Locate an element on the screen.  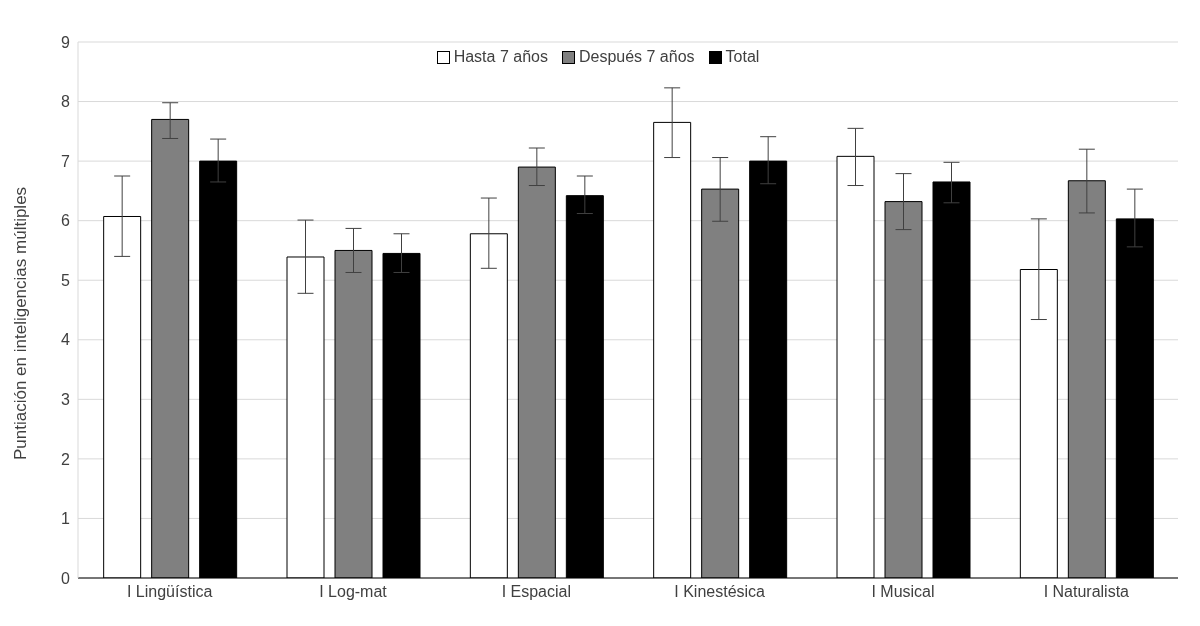
y-tick-label: 9 is located at coordinates (66, 42).